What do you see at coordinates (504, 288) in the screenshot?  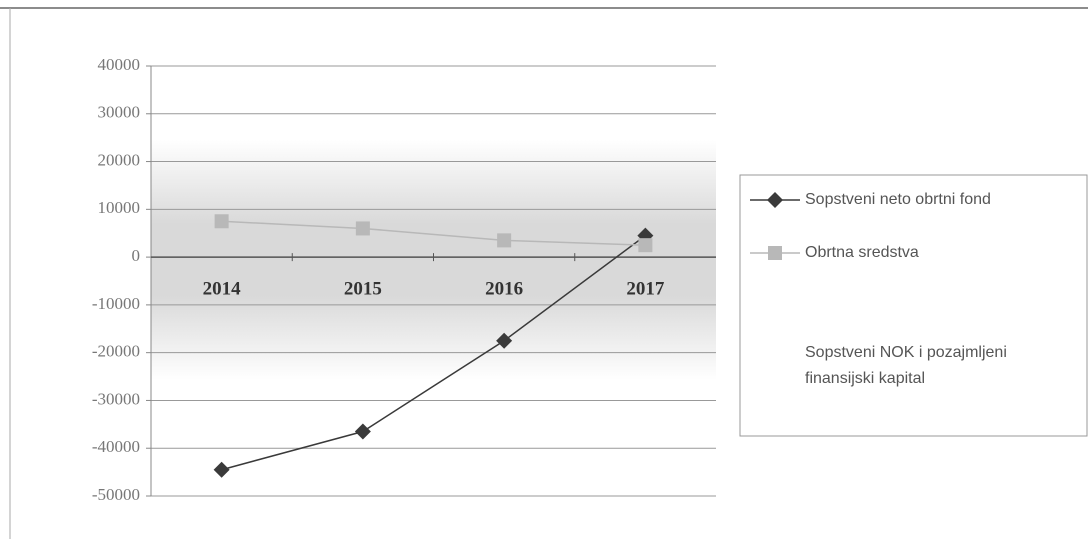 I see `x-tick-label: 2016` at bounding box center [504, 288].